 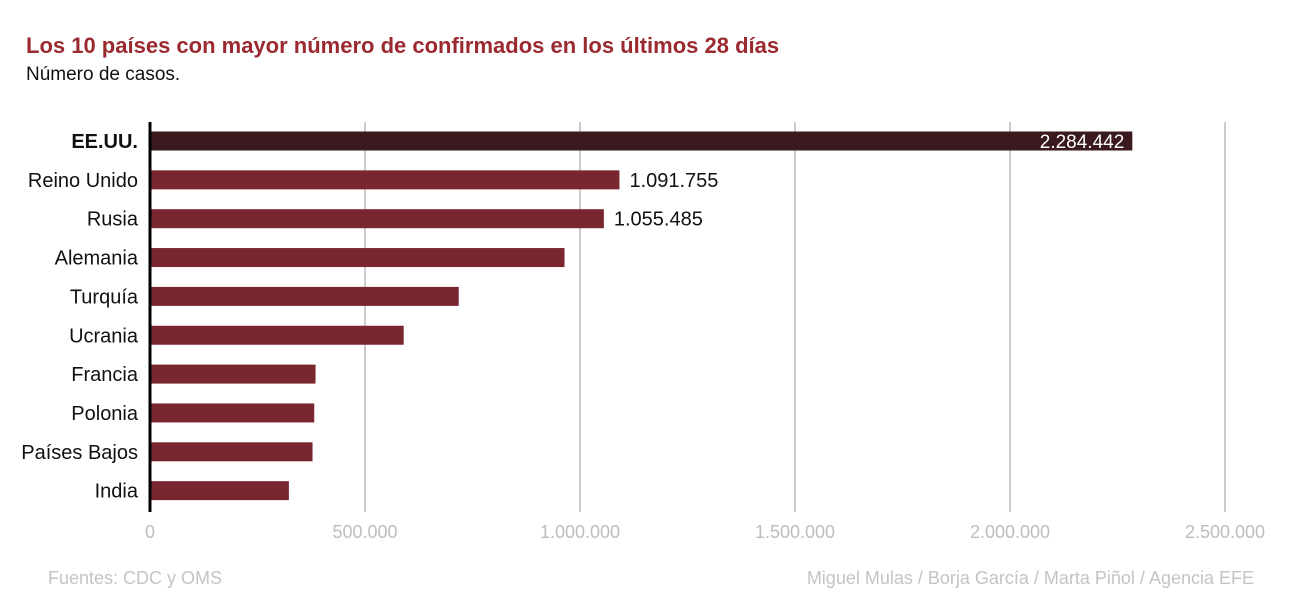 I want to click on data-label: 1.055.485, so click(x=658, y=220).